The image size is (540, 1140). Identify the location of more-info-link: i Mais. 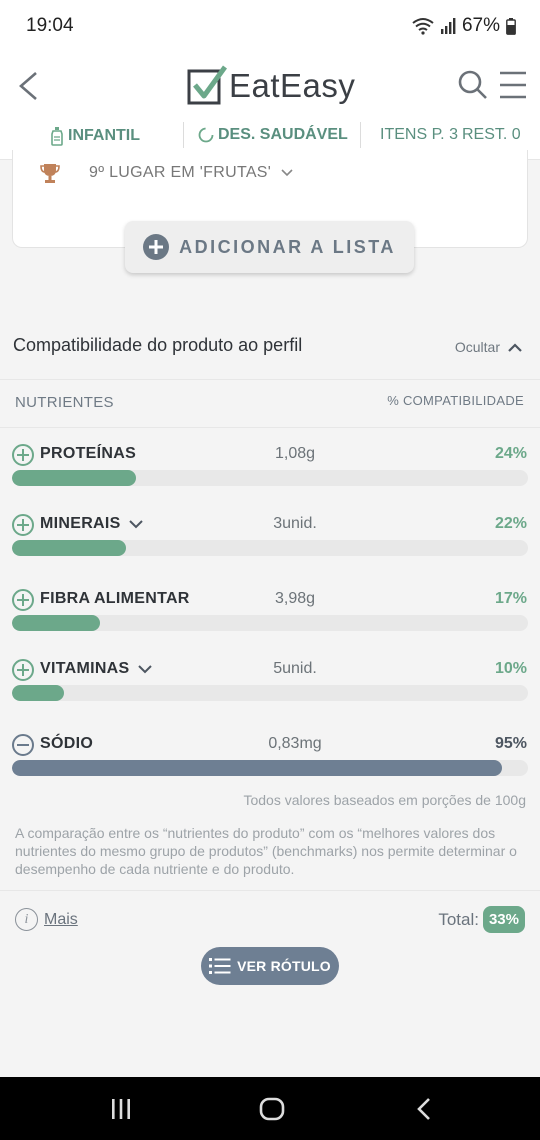
(46, 919).